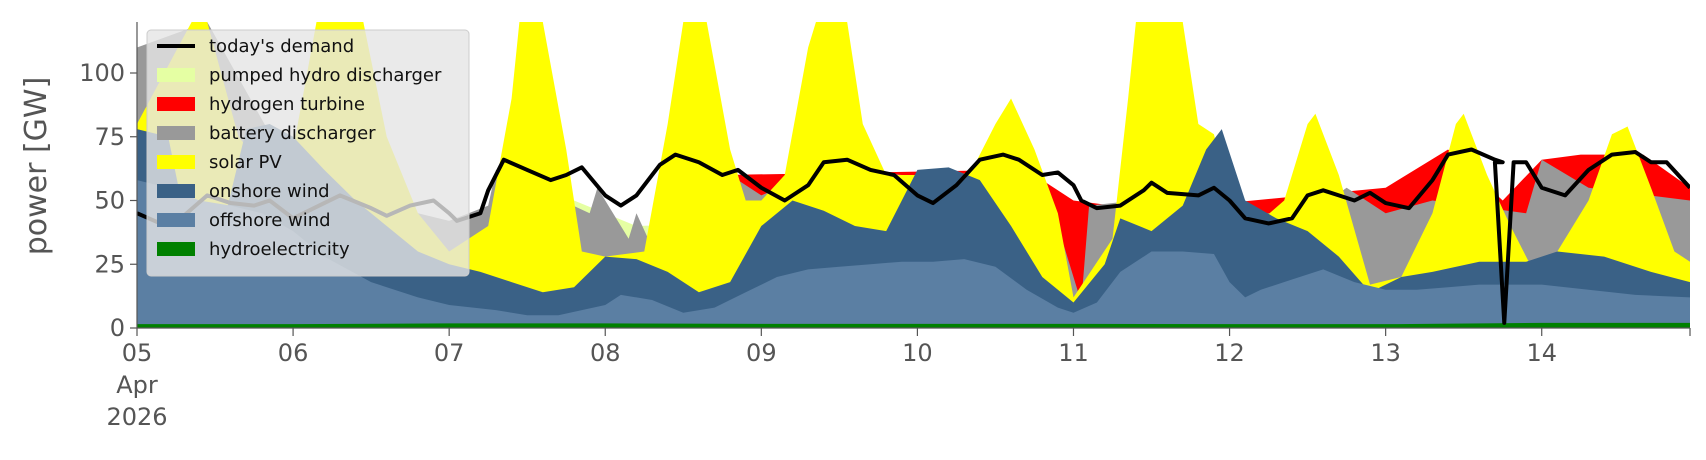 The height and width of the screenshot is (460, 1706). What do you see at coordinates (1541, 353) in the screenshot?
I see `x-tick-label: 14` at bounding box center [1541, 353].